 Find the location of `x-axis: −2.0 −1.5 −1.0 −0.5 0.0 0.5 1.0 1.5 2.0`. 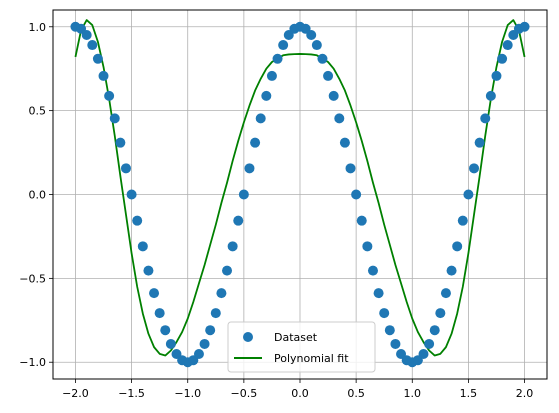

x-axis: −2.0 −1.5 −1.0 −0.5 0.0 0.5 1.0 1.5 2.0 is located at coordinates (297, 389).